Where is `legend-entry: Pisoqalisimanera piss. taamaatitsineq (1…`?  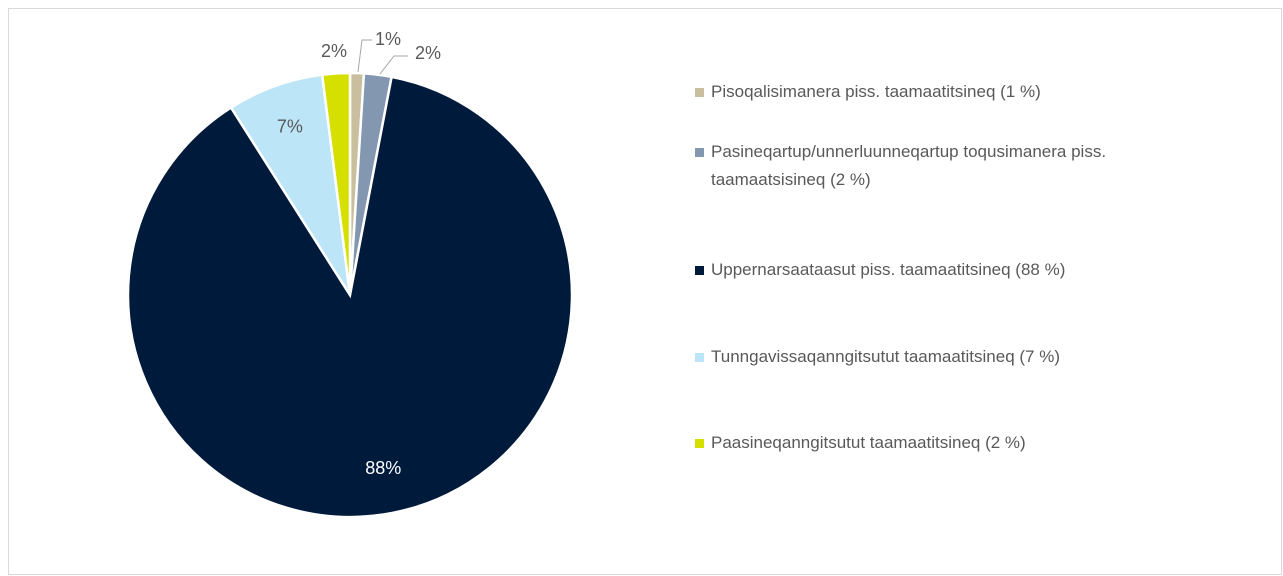
legend-entry: Pisoqalisimanera piss. taamaatitsineq (1… is located at coordinates (935, 92).